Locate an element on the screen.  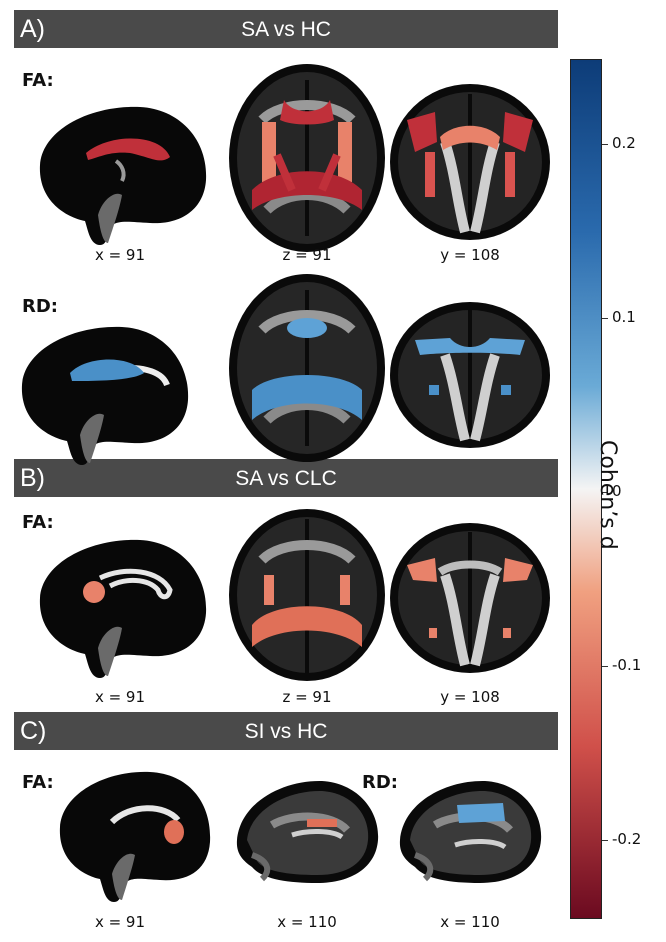
section-a-letter: A) is located at coordinates (32, 29).